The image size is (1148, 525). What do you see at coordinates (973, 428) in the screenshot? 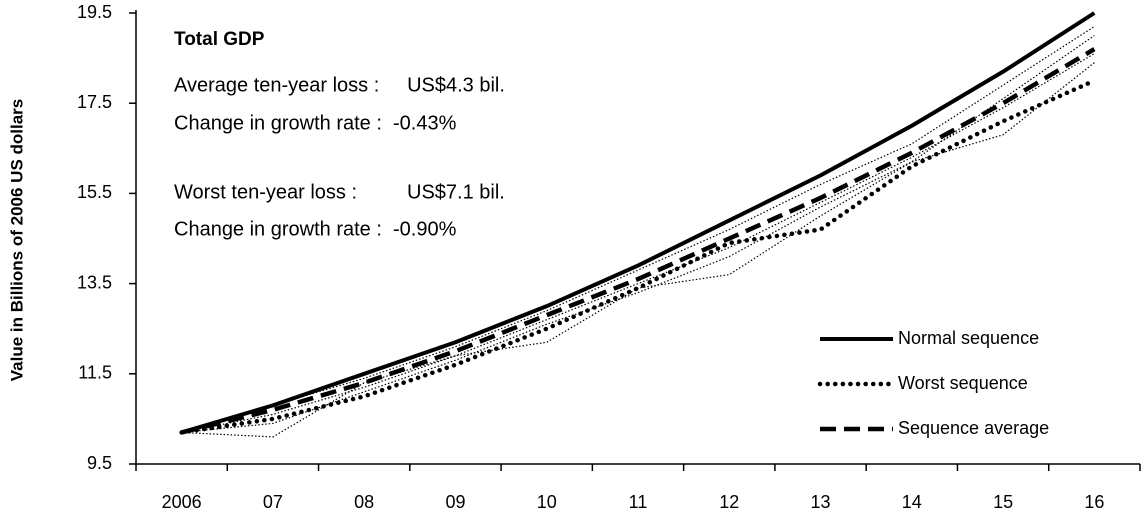
I see `legend-label: Sequence average` at bounding box center [973, 428].